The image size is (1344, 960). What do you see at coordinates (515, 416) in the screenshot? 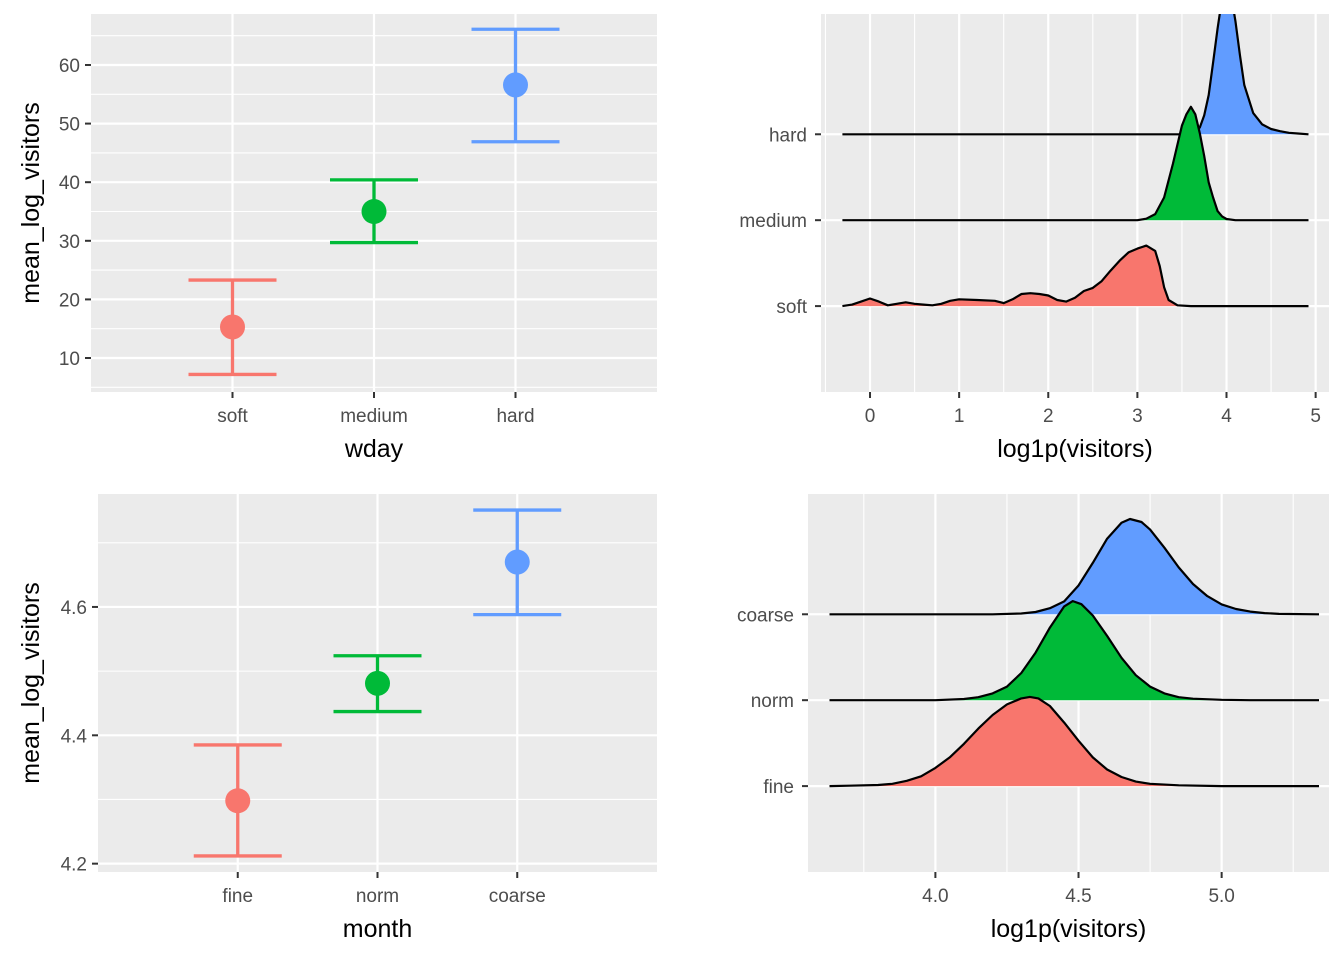
I see `x-tick-label: hard` at bounding box center [515, 416].